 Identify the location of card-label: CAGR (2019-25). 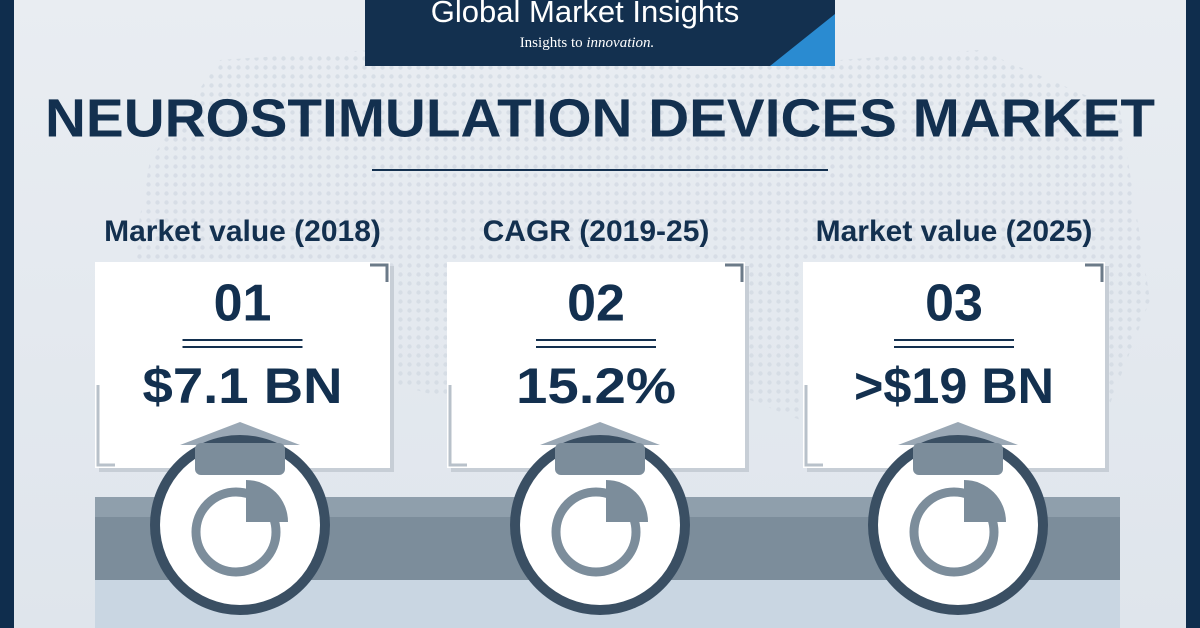
(596, 231).